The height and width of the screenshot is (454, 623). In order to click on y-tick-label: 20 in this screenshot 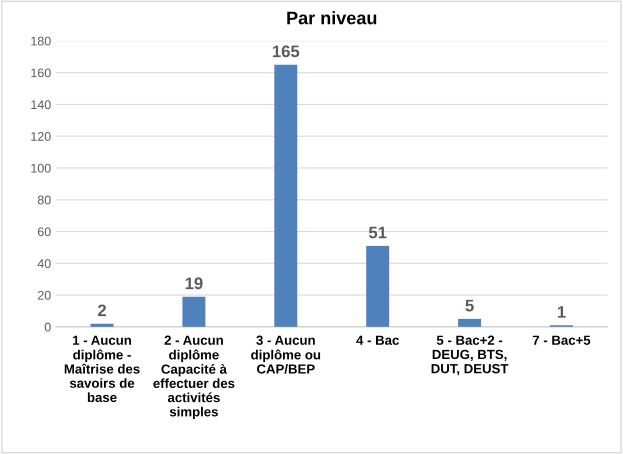, I will do `click(44, 295)`.